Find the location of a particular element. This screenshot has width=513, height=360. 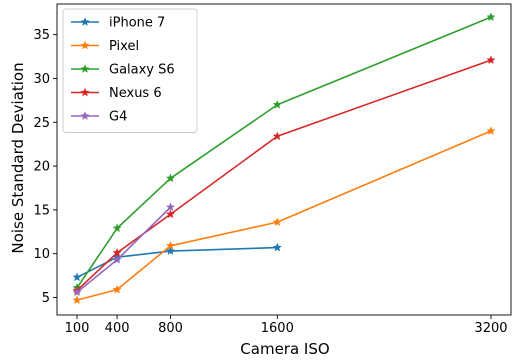

y-tick-label: 30 is located at coordinates (41, 79).